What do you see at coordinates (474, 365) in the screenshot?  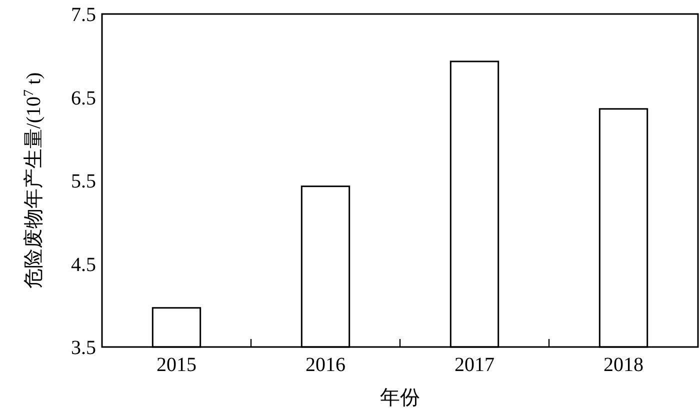 I see `x-tick-label: 2017` at bounding box center [474, 365].